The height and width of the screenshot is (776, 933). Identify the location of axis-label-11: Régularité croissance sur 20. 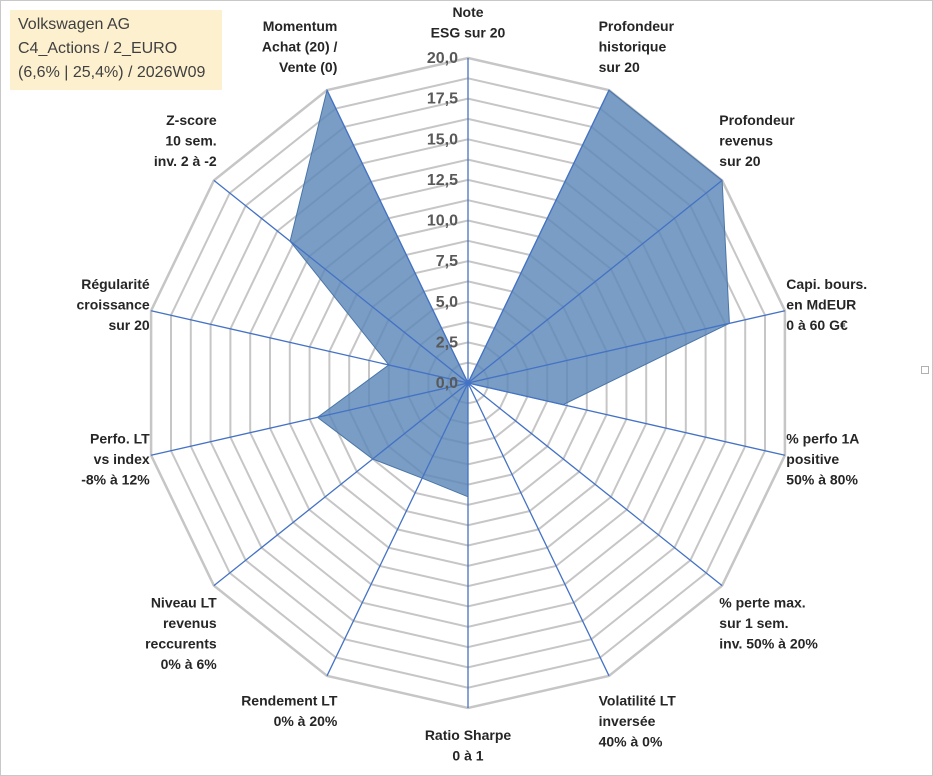
(113, 304).